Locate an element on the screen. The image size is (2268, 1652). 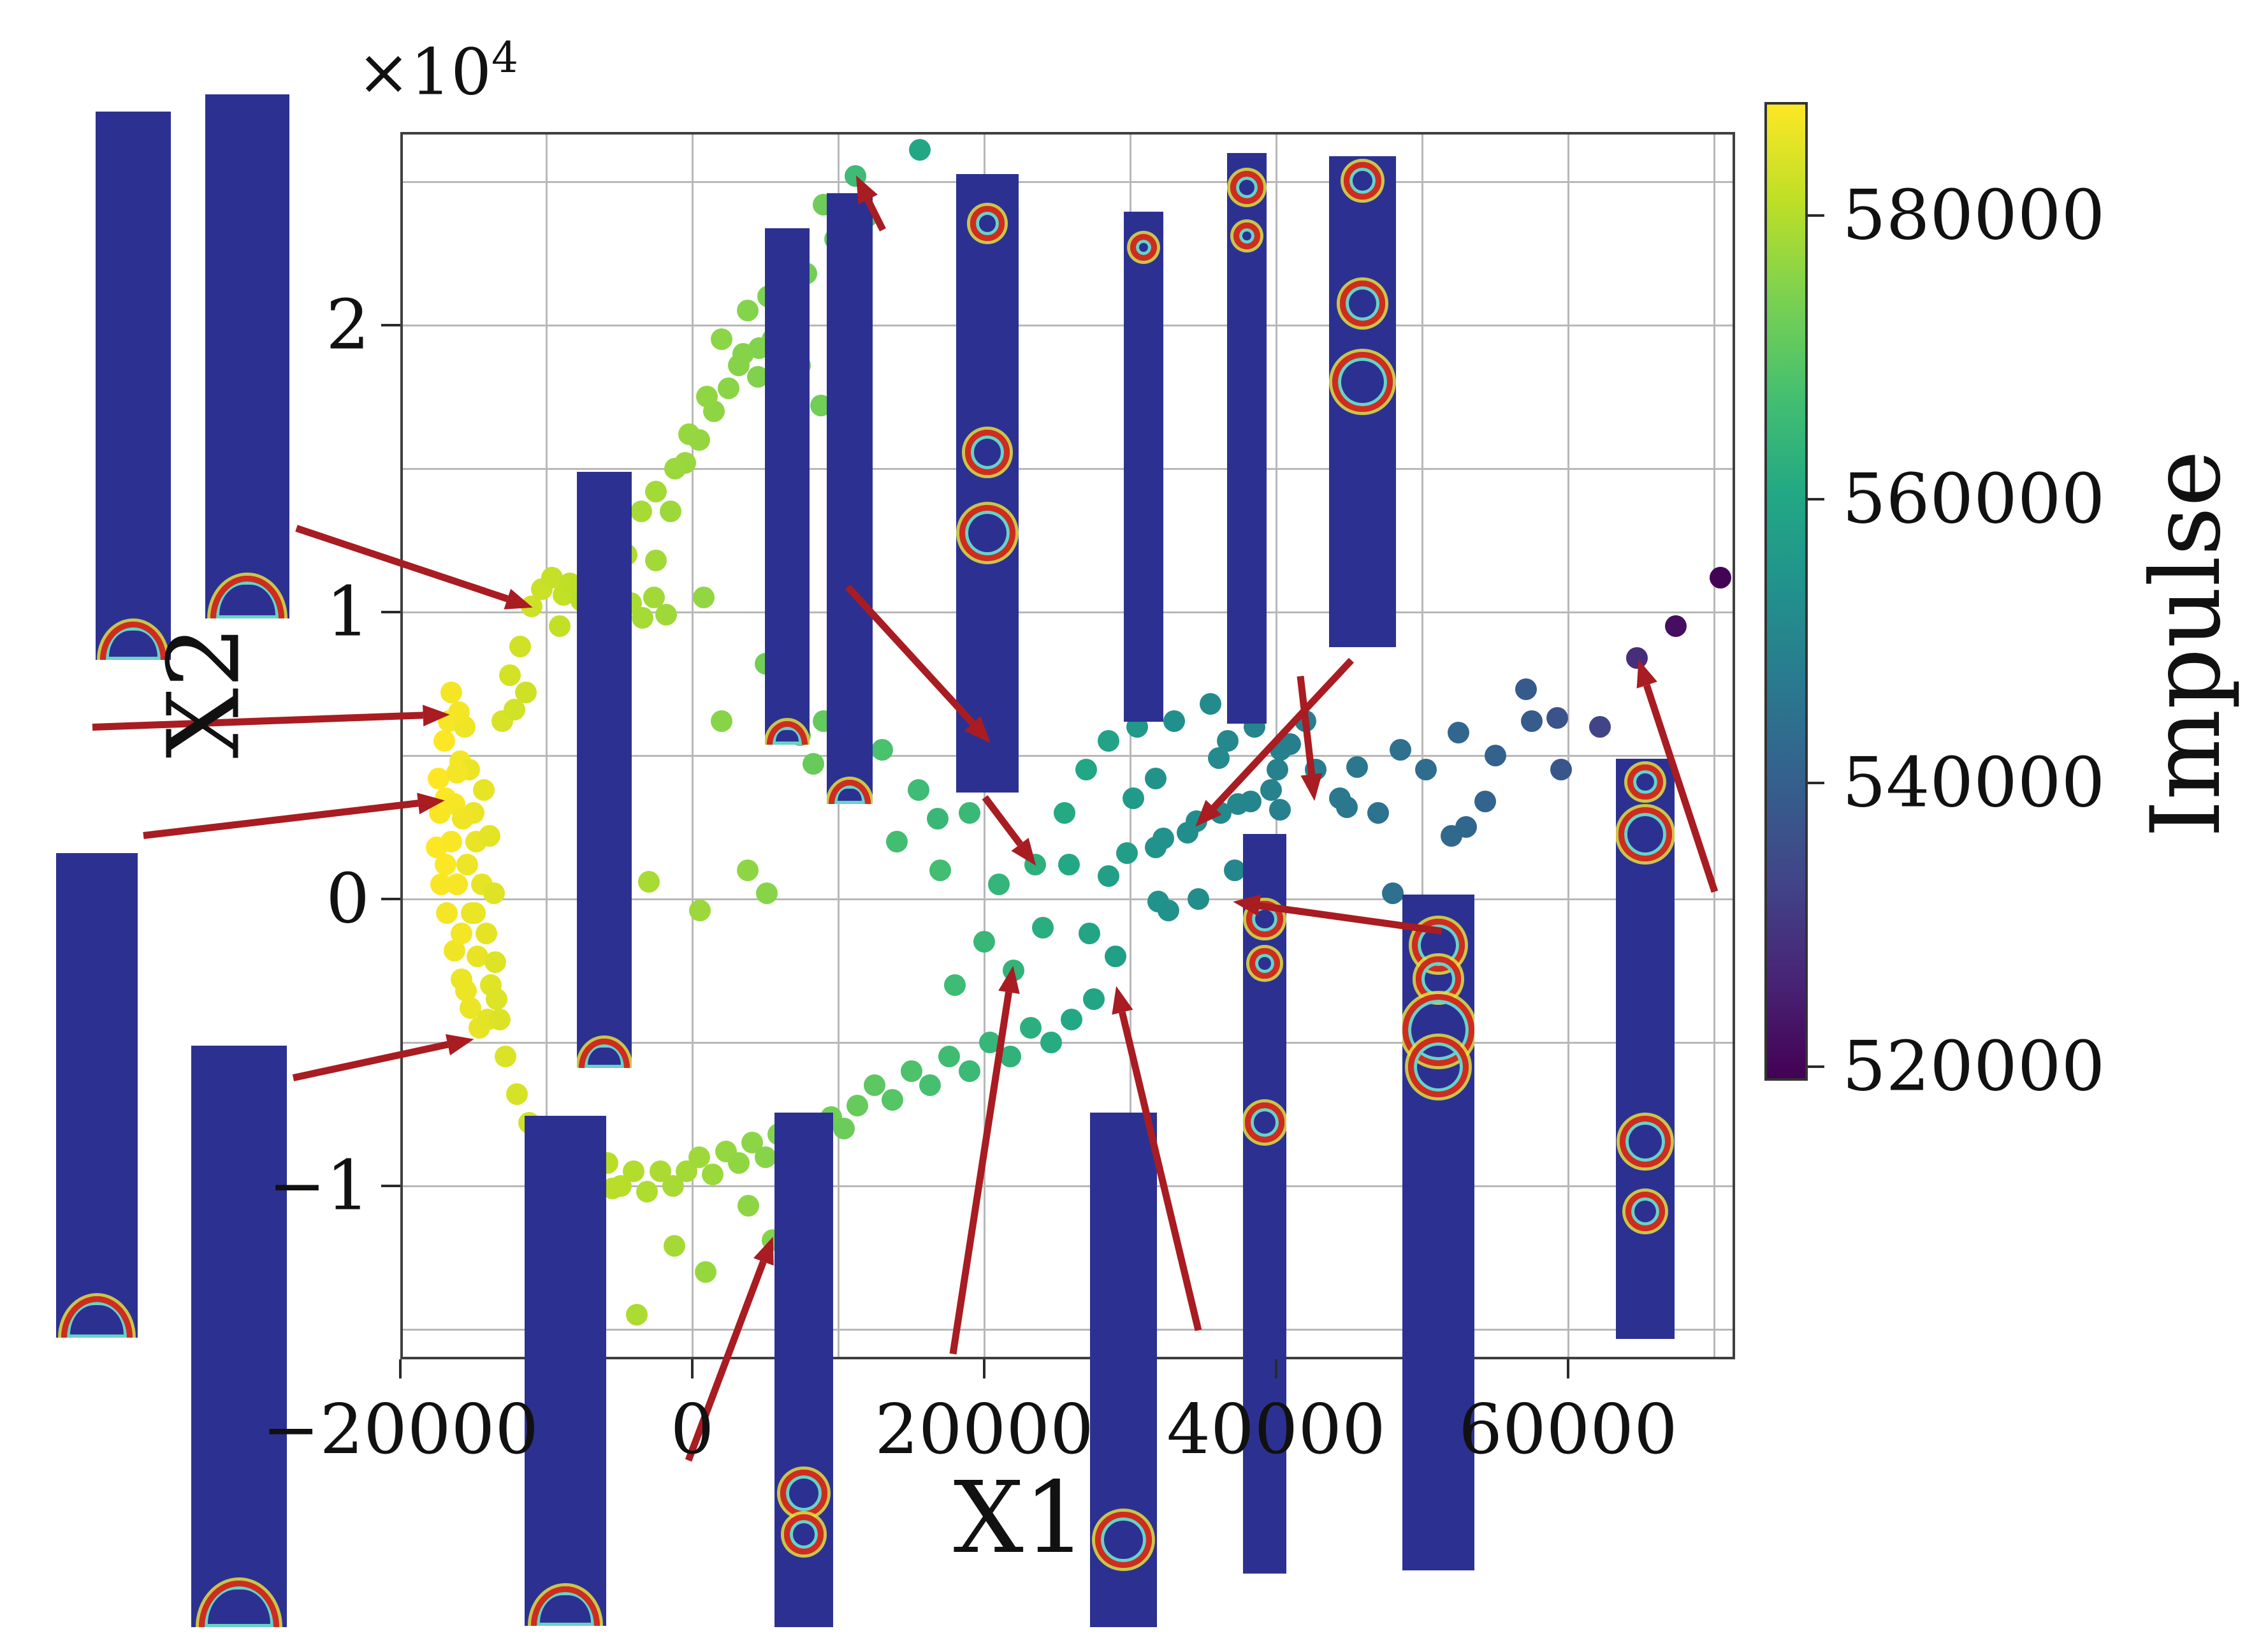
y-tick-label--1: −1 is located at coordinates (319, 1186).